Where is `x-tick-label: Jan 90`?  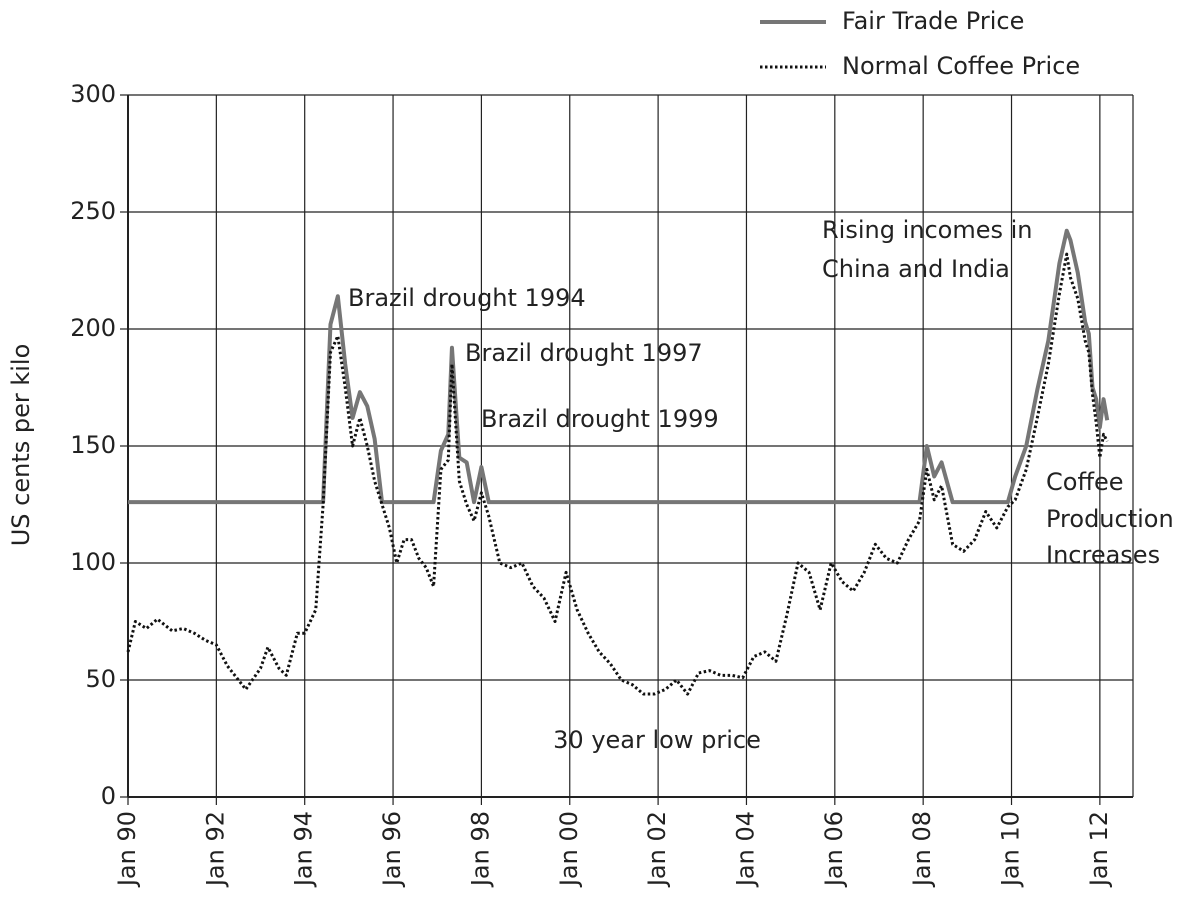
x-tick-label: Jan 90 is located at coordinates (127, 849).